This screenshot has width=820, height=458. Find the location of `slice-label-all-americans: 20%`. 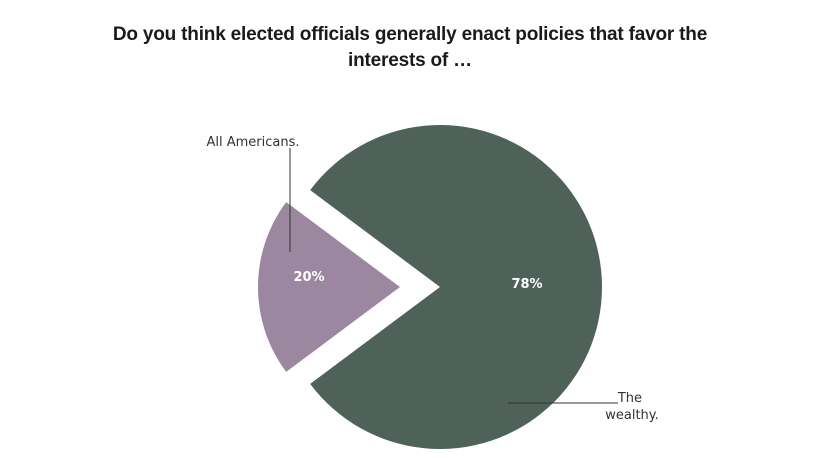

slice-label-all-americans: 20% is located at coordinates (308, 277).